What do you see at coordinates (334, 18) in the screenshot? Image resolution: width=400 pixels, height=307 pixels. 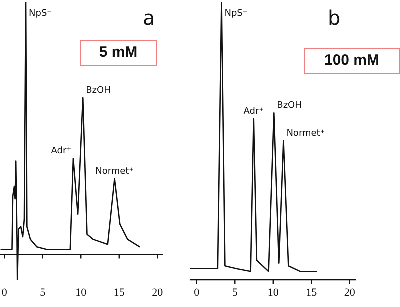 I see `chart-title: b` at bounding box center [334, 18].